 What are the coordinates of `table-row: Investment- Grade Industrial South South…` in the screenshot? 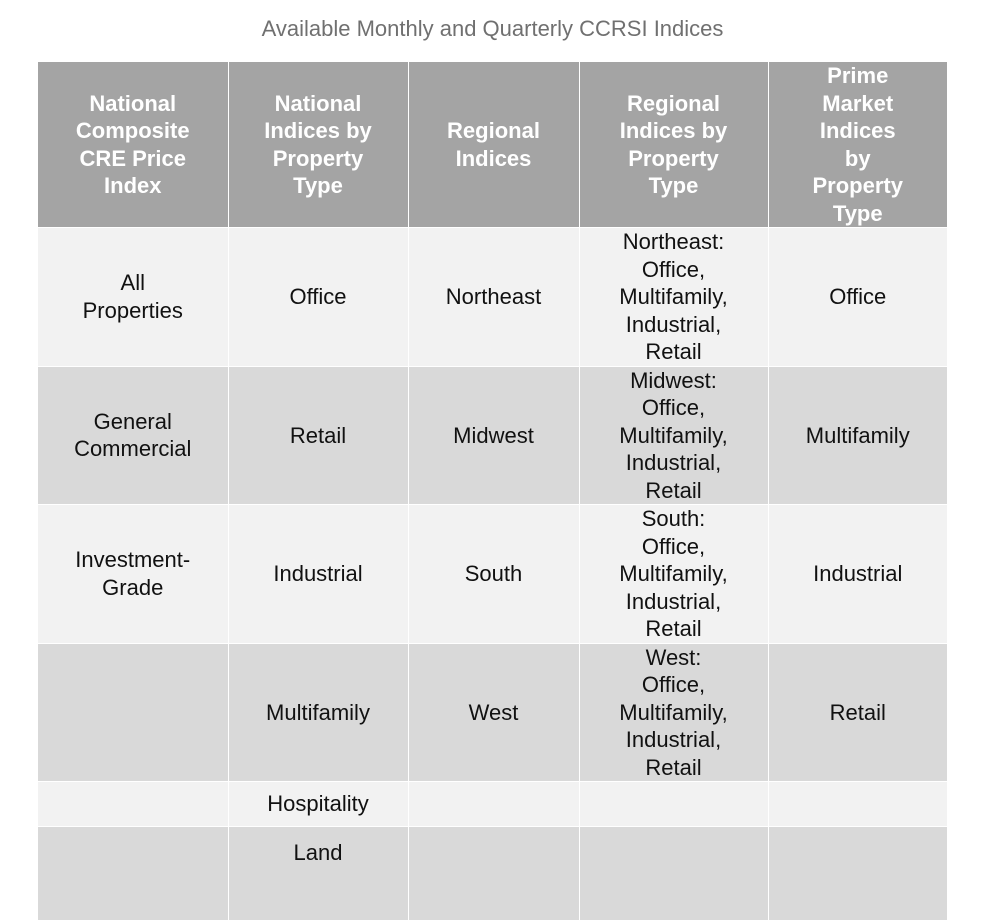 It's located at (492, 574).